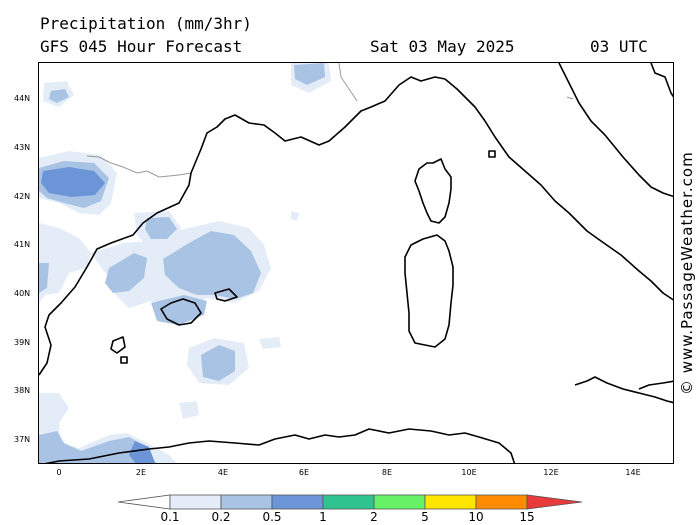 The height and width of the screenshot is (525, 700). I want to click on scale-label: 2, so click(374, 517).